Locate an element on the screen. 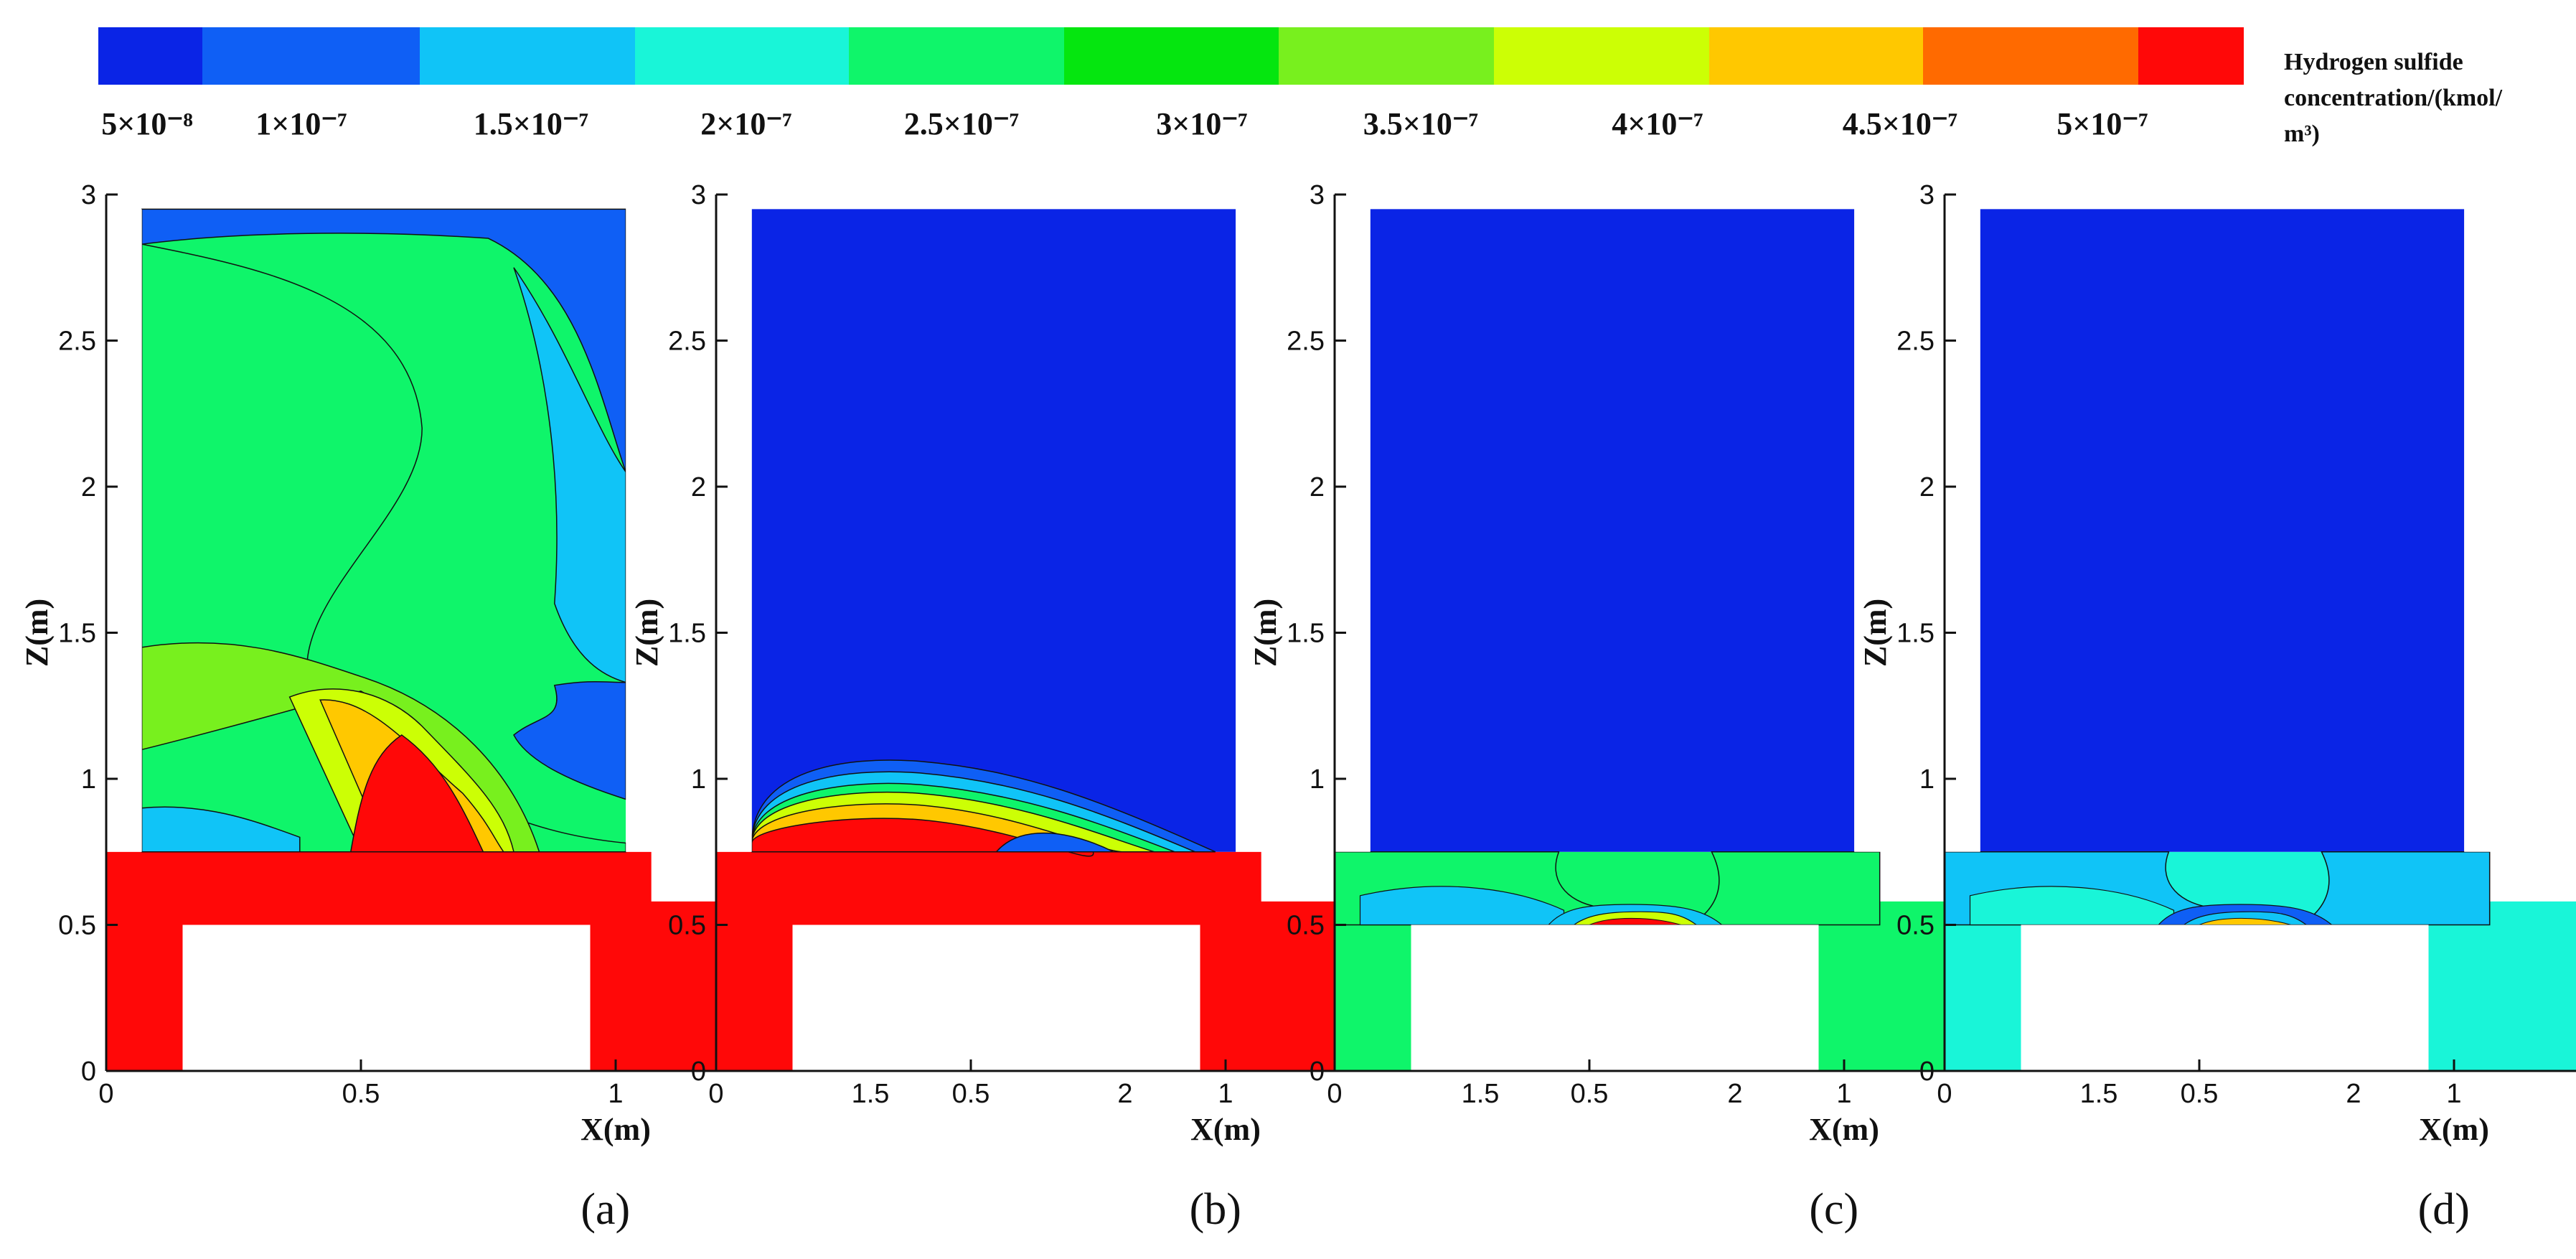 The width and height of the screenshot is (2576, 1259). colorbar-tick-label: 3×10⁻⁷ is located at coordinates (1202, 124).